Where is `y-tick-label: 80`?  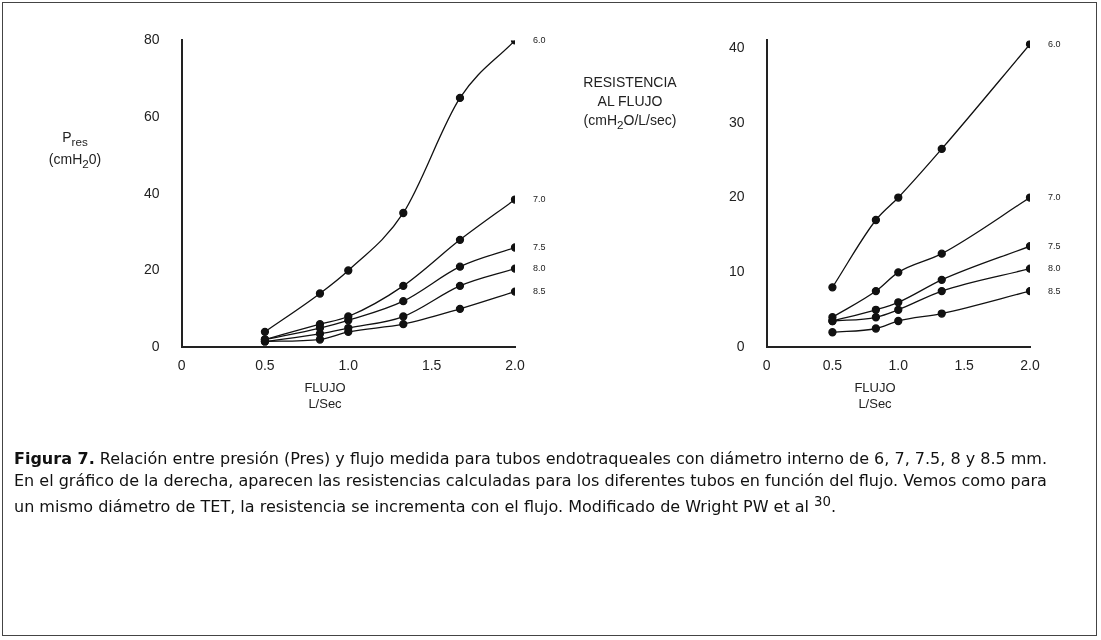 y-tick-label: 80 is located at coordinates (151, 39).